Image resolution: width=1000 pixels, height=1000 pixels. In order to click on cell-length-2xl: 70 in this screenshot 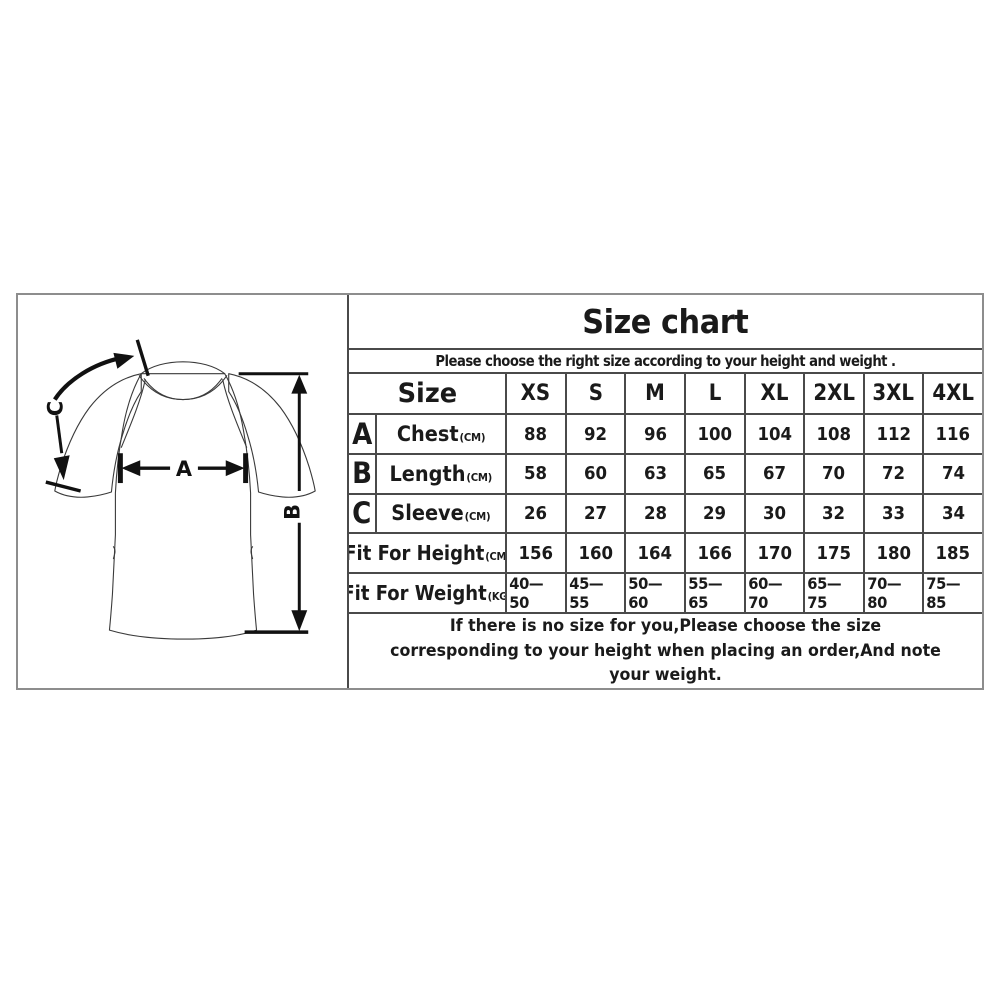, I will do `click(835, 473)`.